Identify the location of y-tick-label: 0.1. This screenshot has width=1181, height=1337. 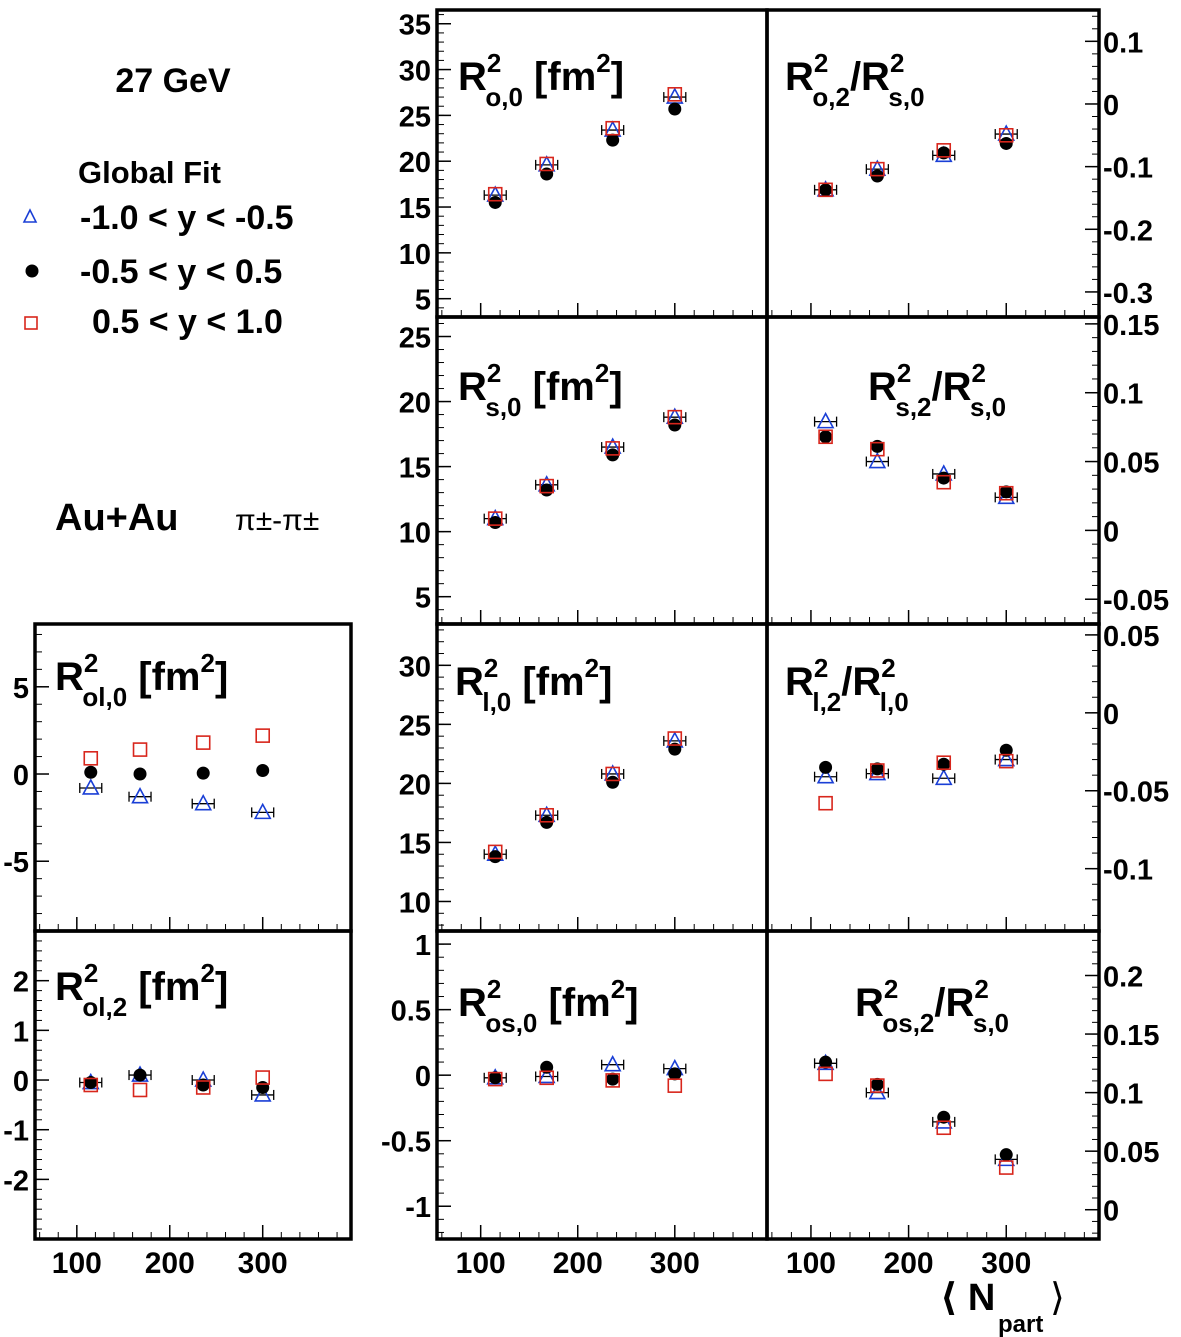
(1123, 1095).